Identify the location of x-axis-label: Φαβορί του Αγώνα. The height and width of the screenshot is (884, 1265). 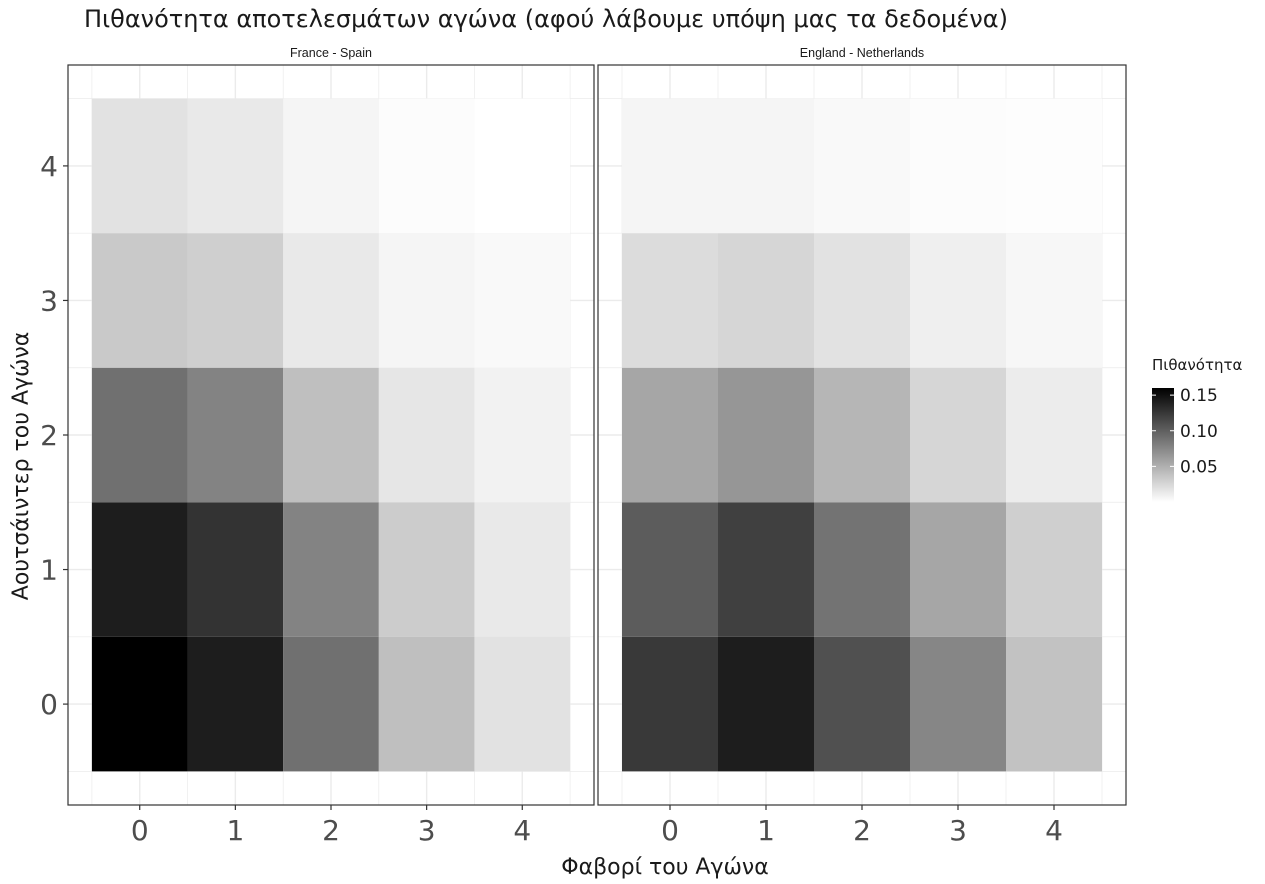
(664, 867).